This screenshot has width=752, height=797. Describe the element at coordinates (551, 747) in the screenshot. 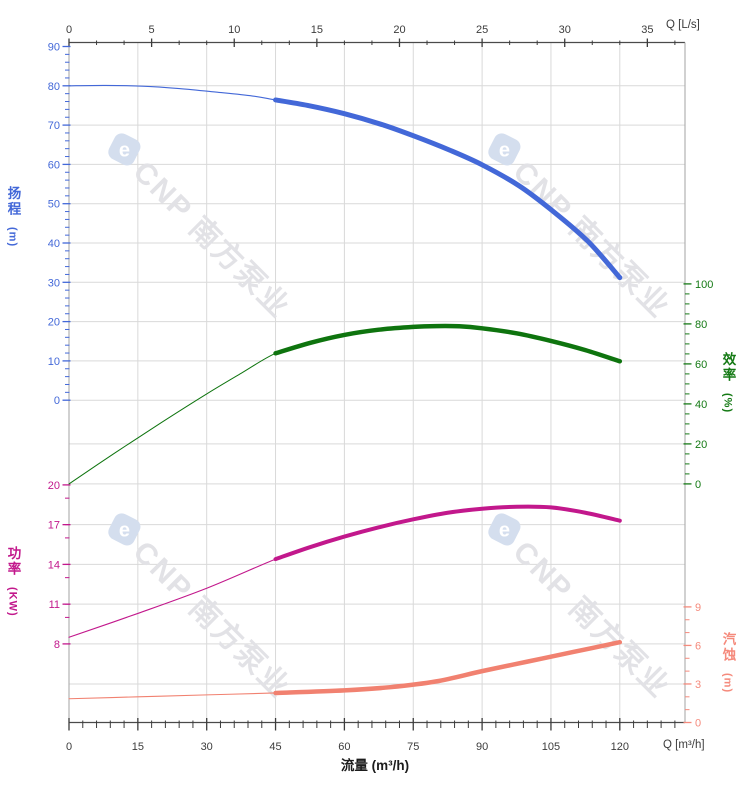

I see `tick-label: 105` at that location.